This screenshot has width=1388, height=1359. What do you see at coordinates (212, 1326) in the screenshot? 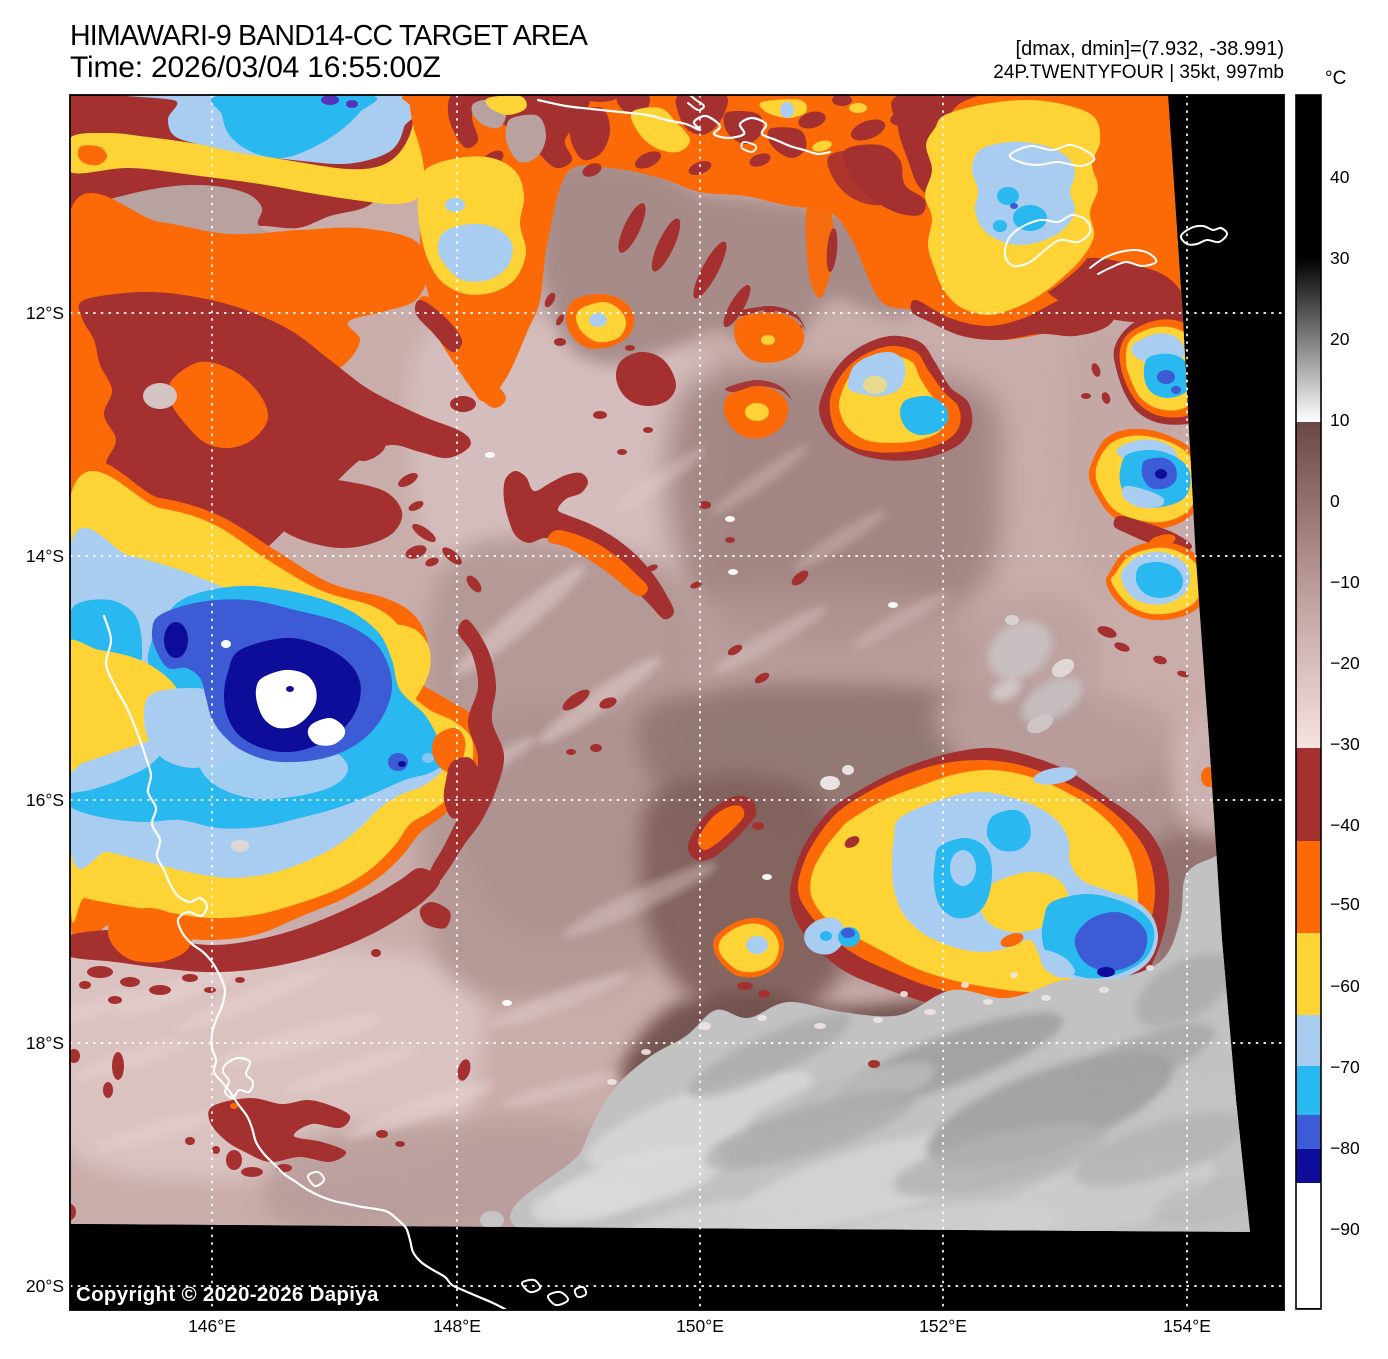
I see `svg-text: 146°E` at bounding box center [212, 1326].